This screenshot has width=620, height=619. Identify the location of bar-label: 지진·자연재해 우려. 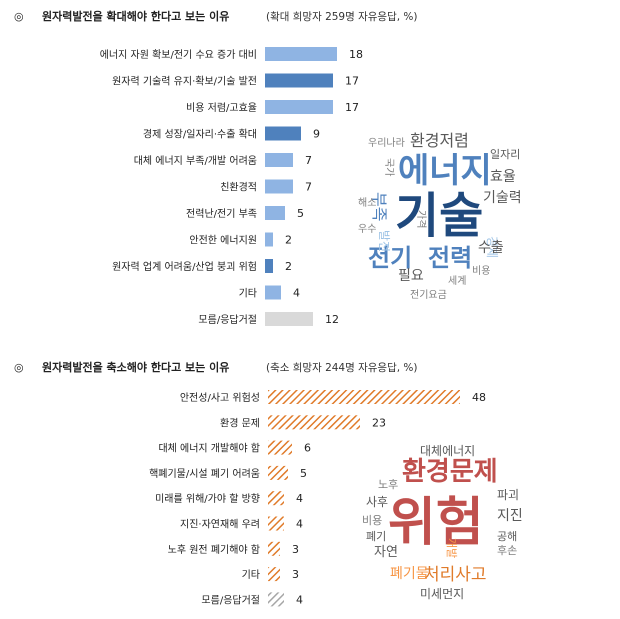
(220, 524).